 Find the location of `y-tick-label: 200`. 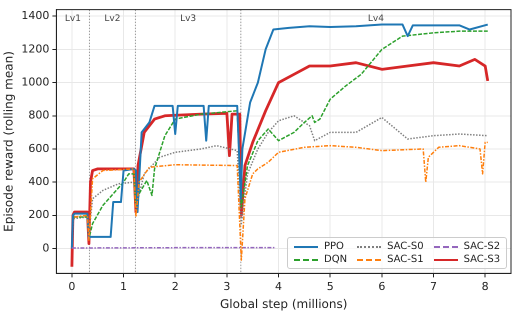

y-tick-label: 200 is located at coordinates (39, 215).